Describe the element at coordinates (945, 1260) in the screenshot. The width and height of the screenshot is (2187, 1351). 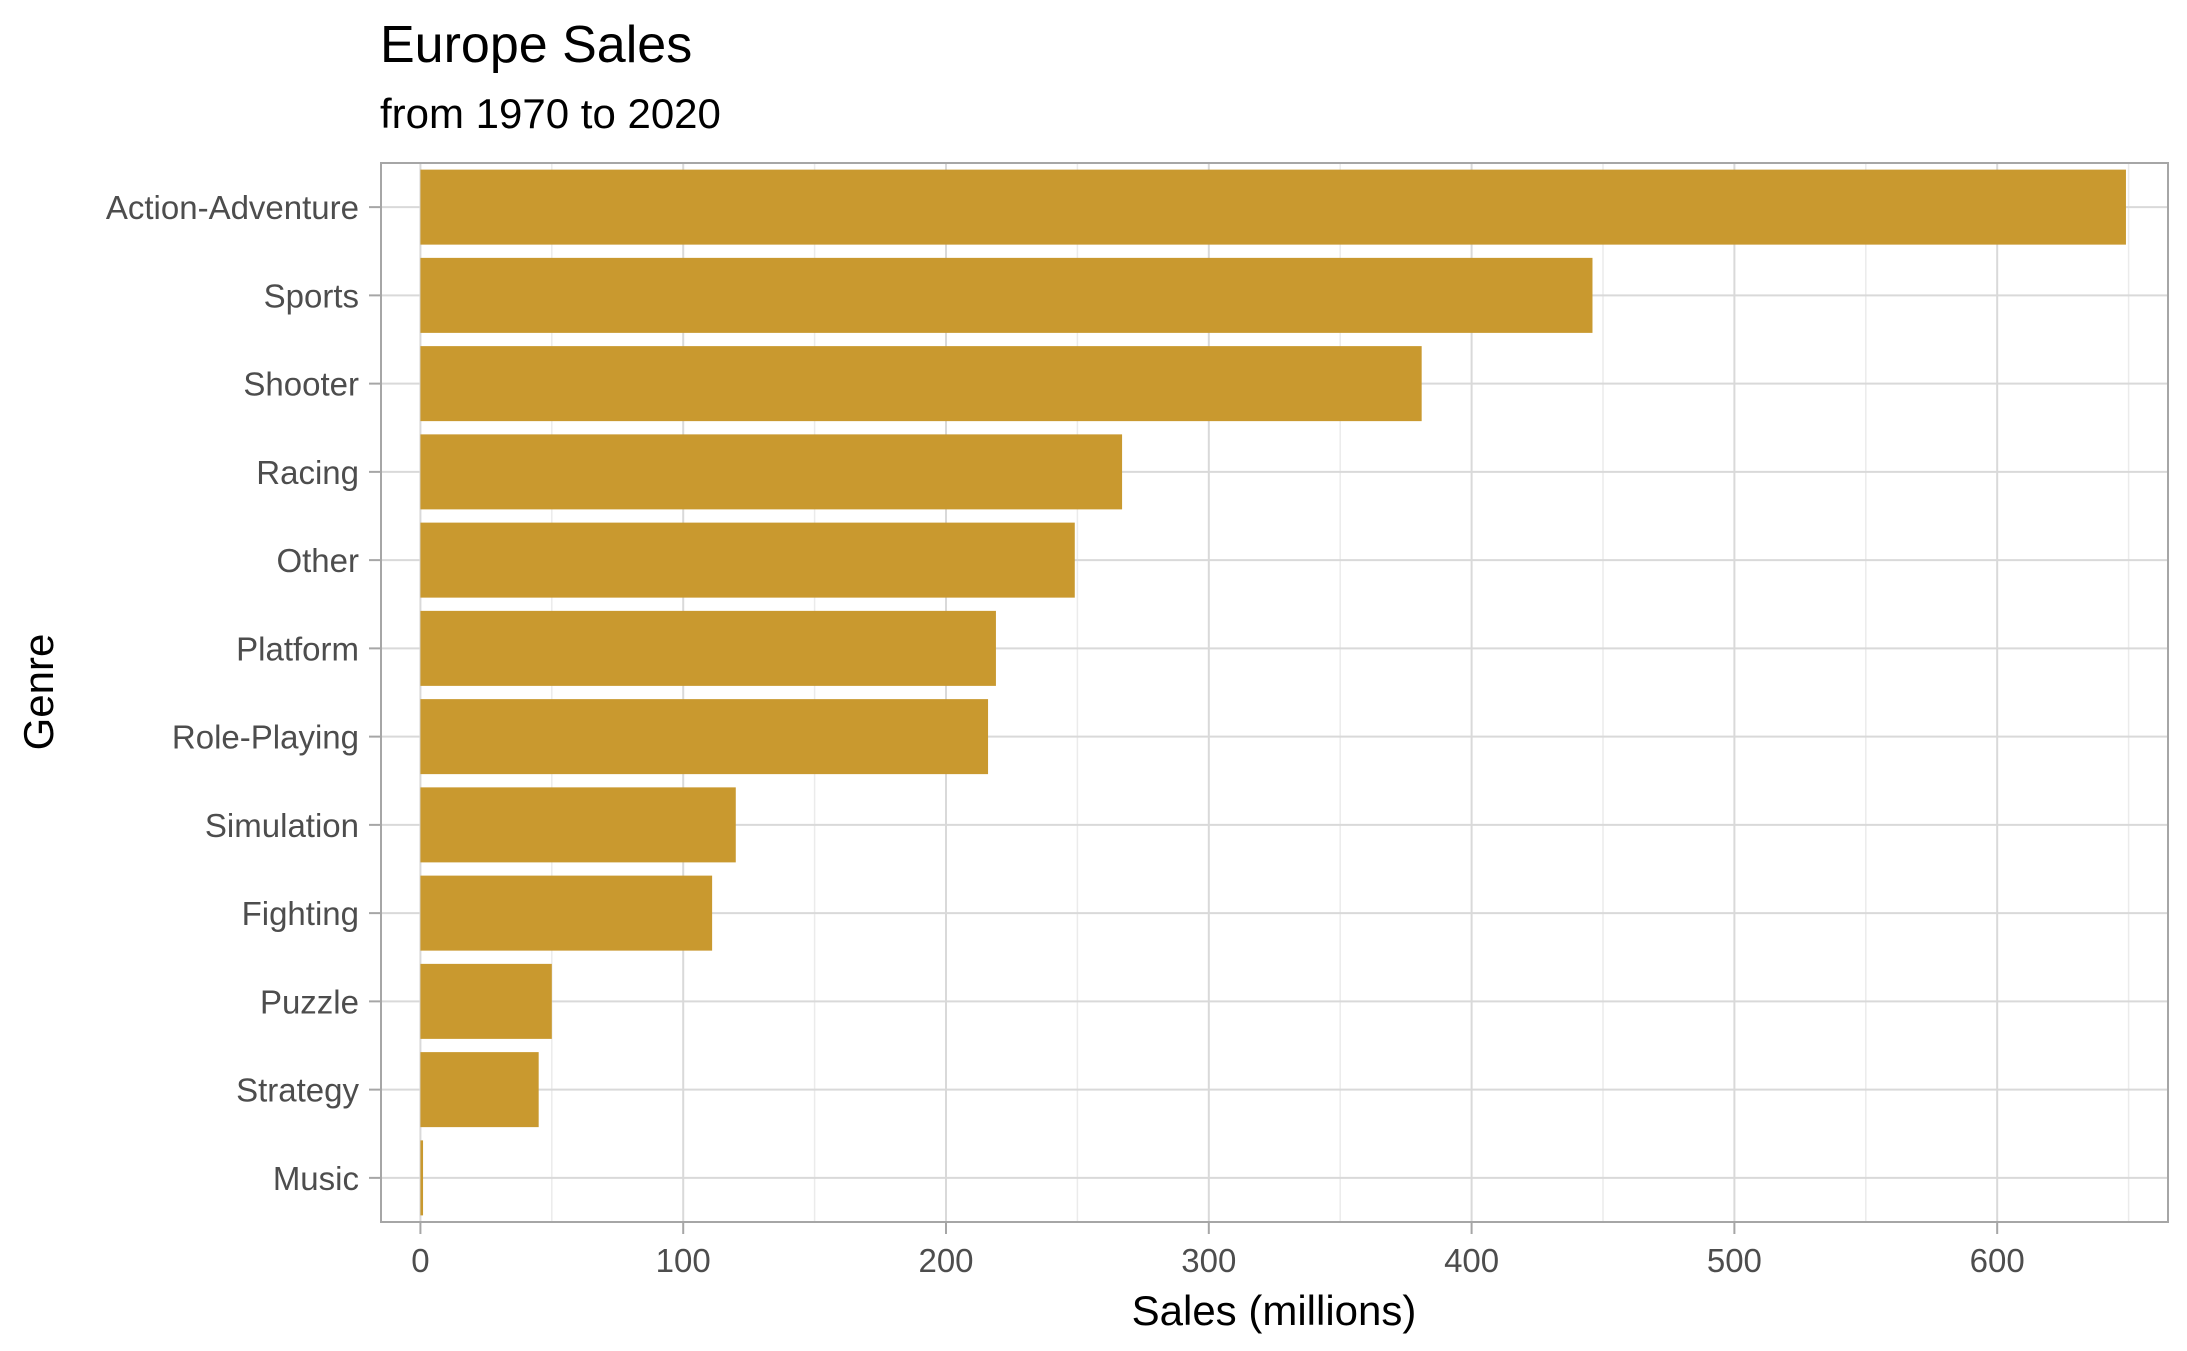
I see `x-tick-label: 200` at that location.